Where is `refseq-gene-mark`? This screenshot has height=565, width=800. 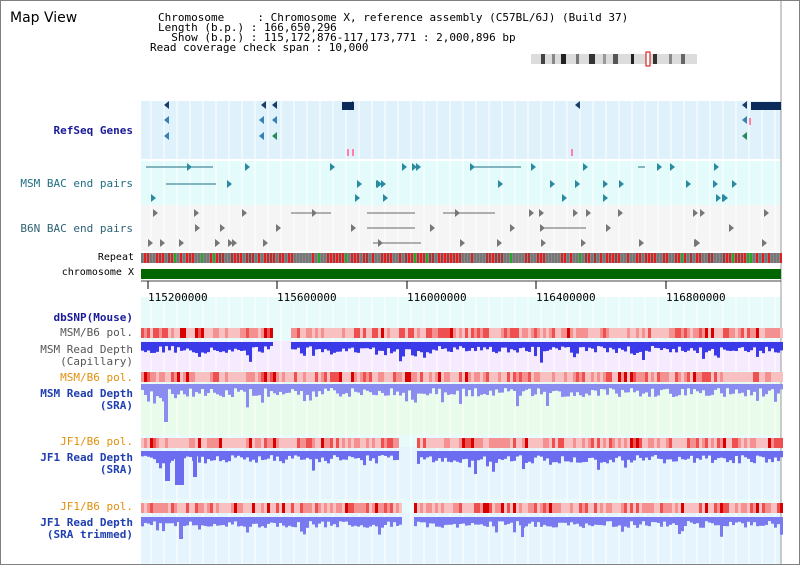
refseq-gene-mark is located at coordinates (261, 120).